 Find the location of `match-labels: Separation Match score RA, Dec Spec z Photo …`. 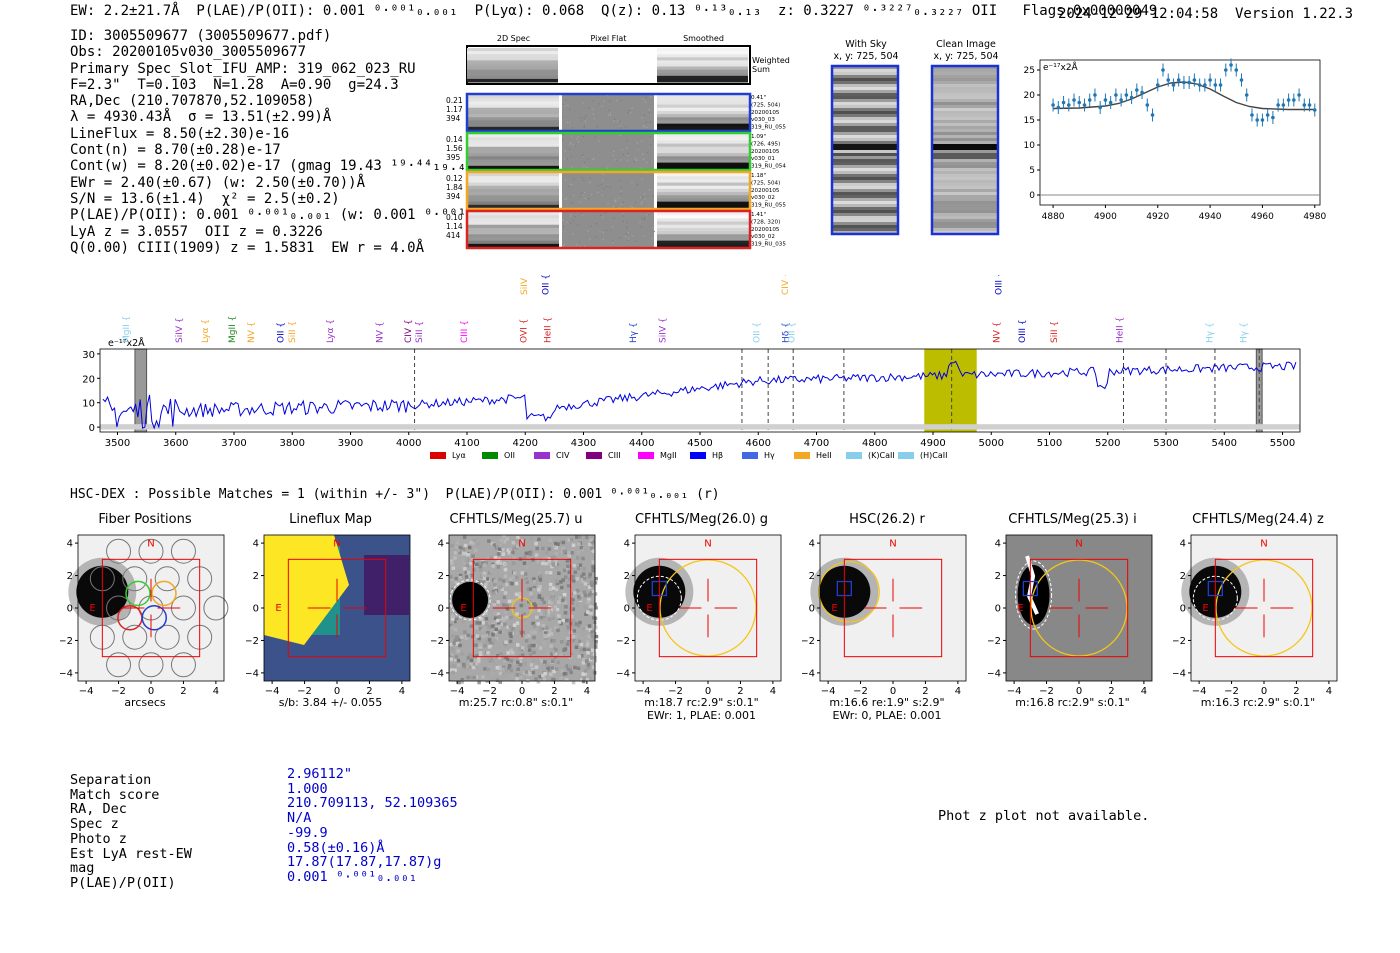

match-labels: Separation Match score RA, Dec Spec z Photo … is located at coordinates (131, 832).